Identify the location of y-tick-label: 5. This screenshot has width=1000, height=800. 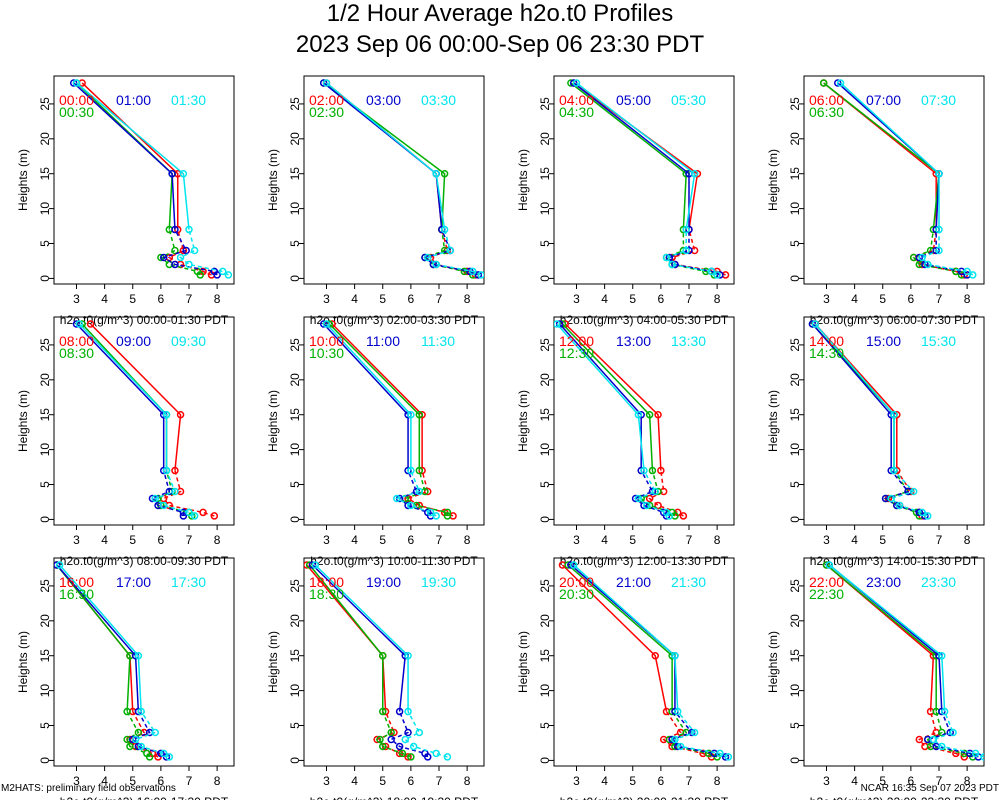
(795, 484).